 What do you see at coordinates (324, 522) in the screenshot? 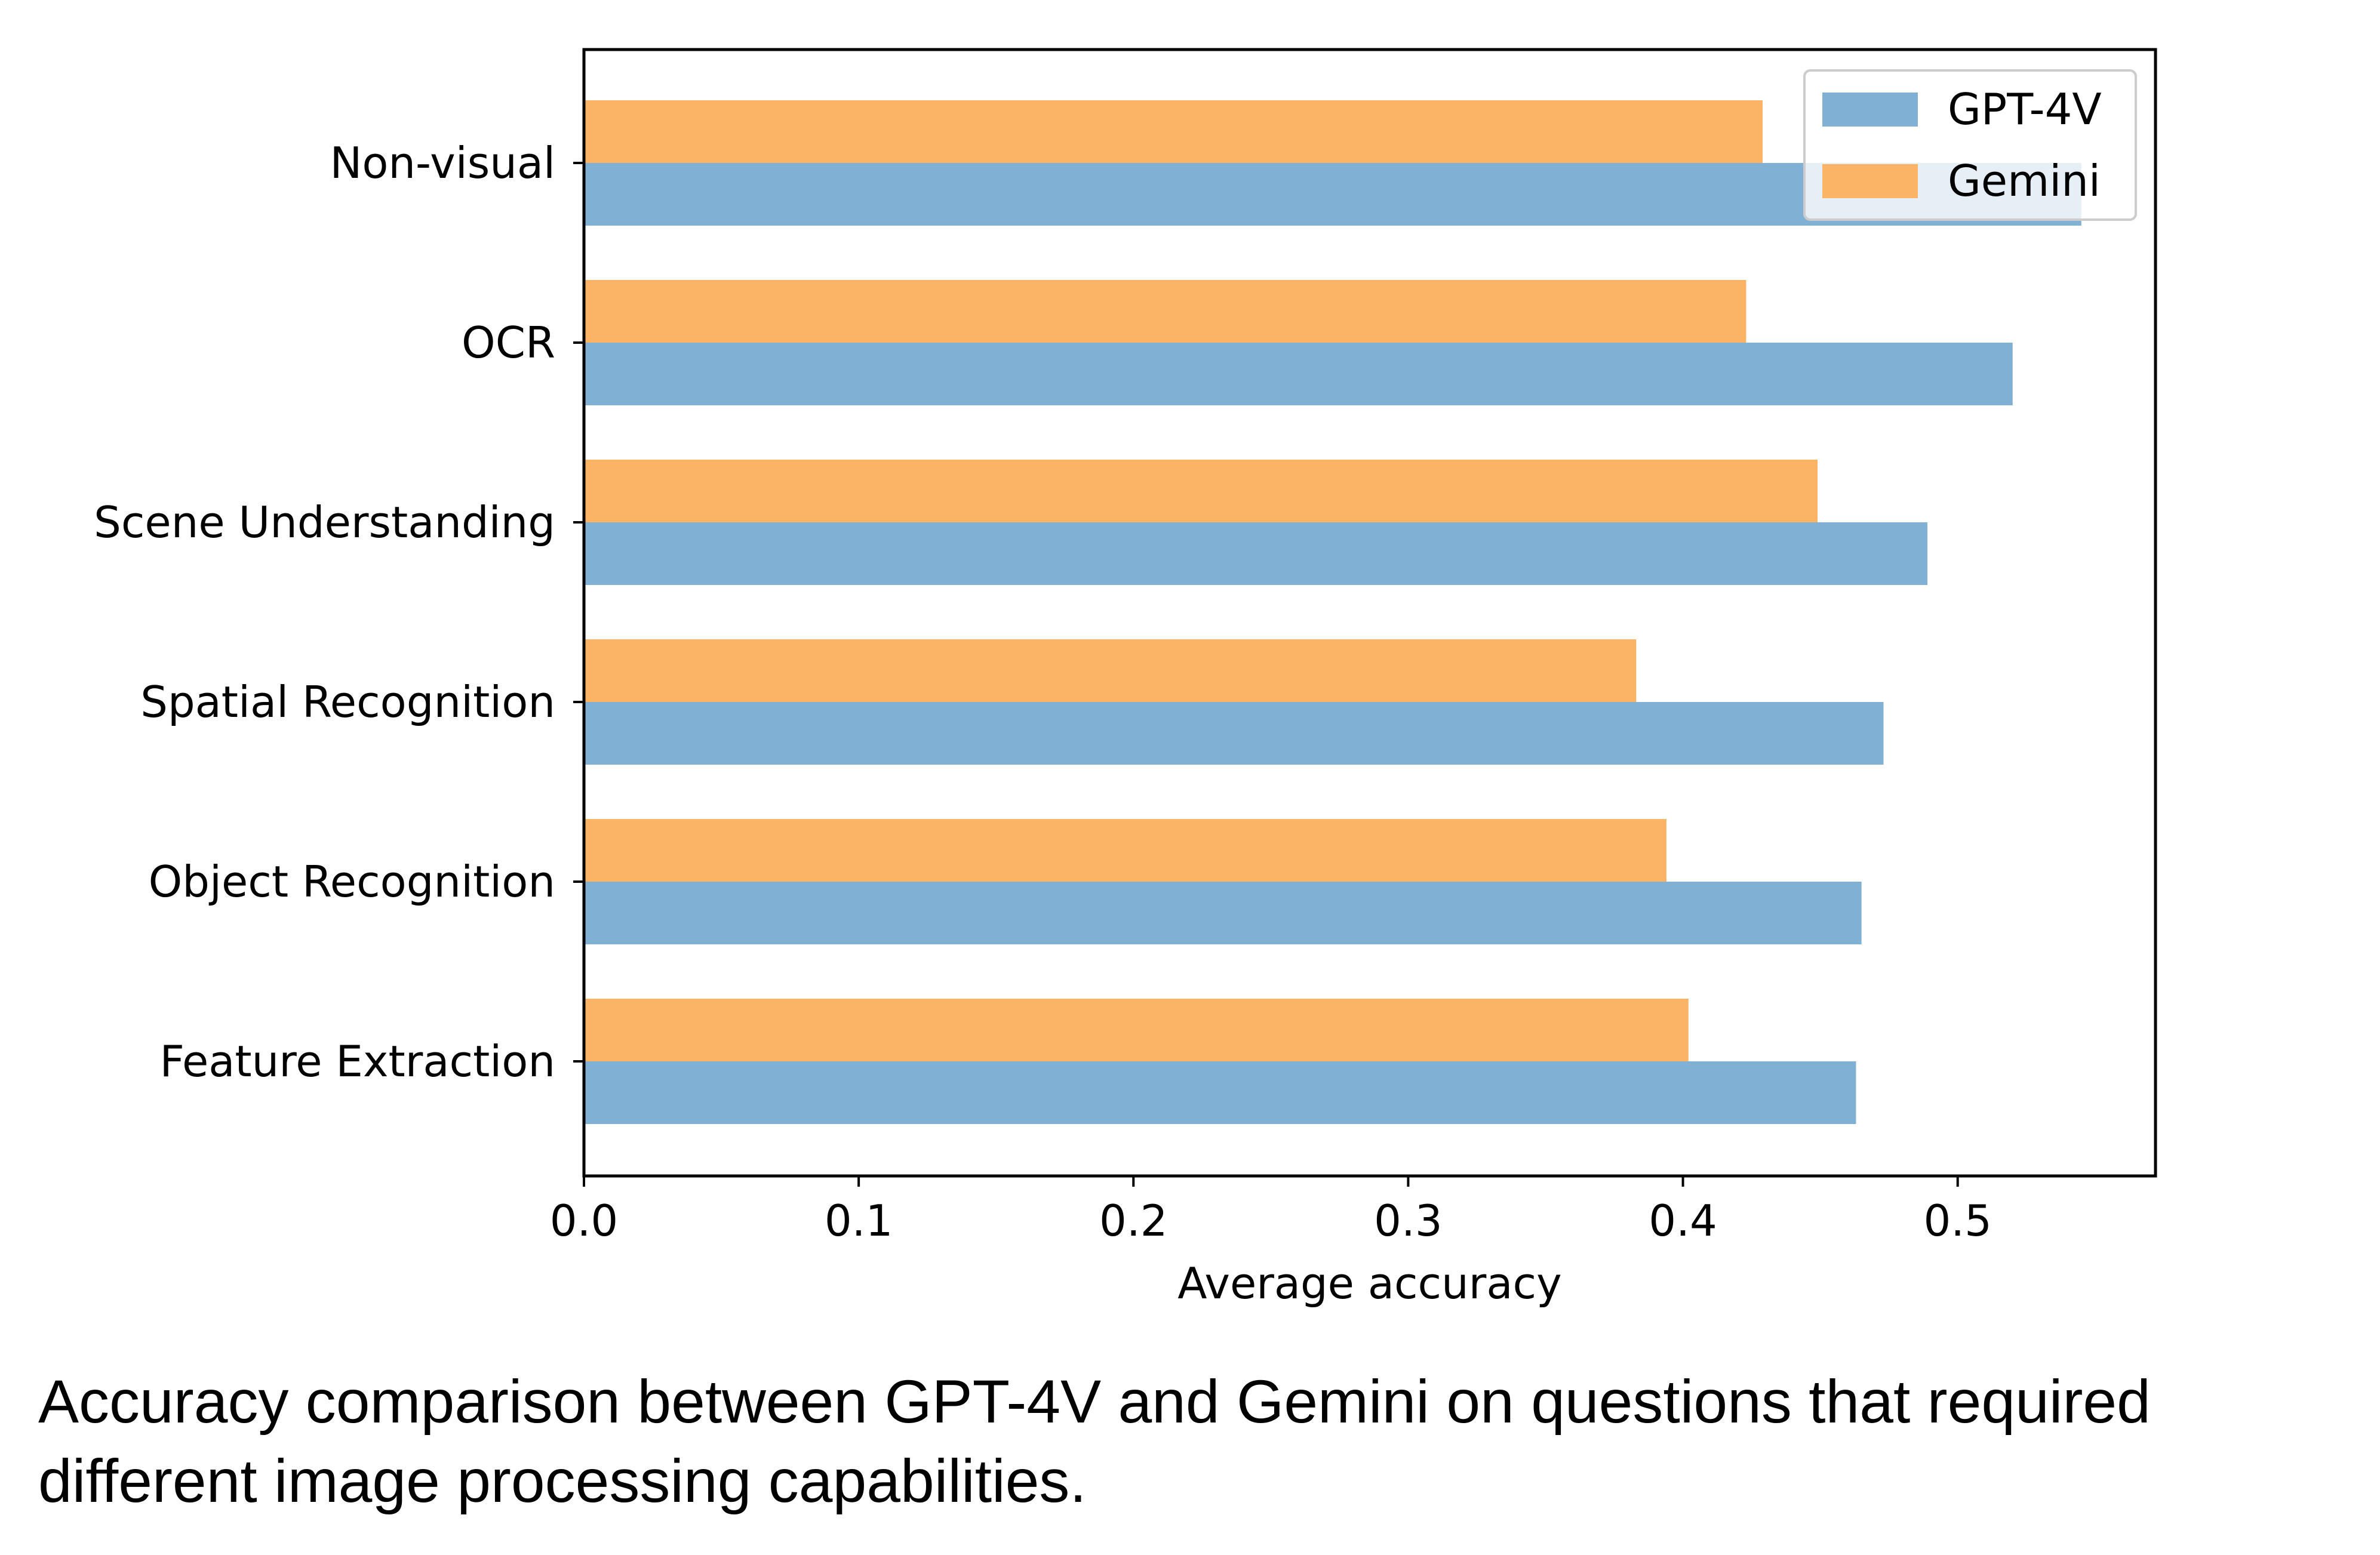
I see `y-tick-label-scene-understanding: Scene Understanding` at bounding box center [324, 522].